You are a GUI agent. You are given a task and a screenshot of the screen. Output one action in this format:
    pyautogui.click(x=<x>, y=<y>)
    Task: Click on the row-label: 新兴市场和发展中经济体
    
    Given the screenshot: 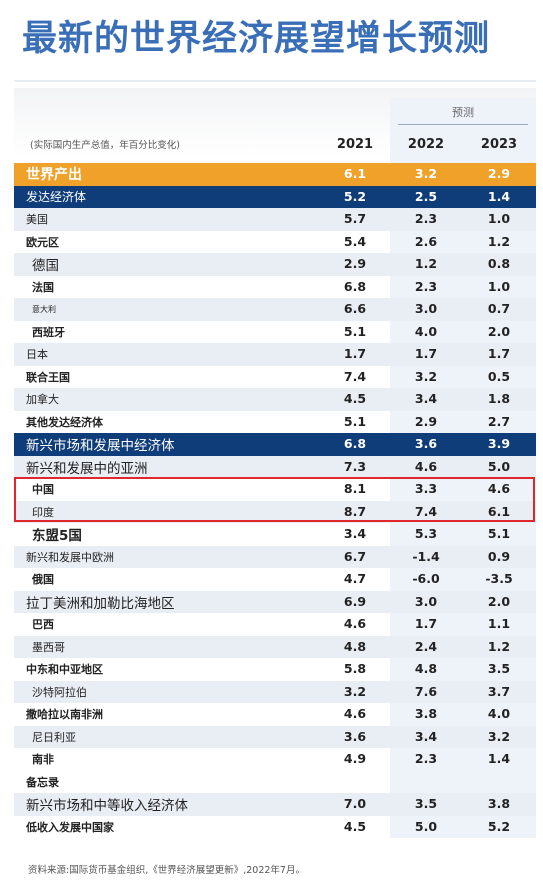 What is the action you would take?
    pyautogui.click(x=100, y=446)
    